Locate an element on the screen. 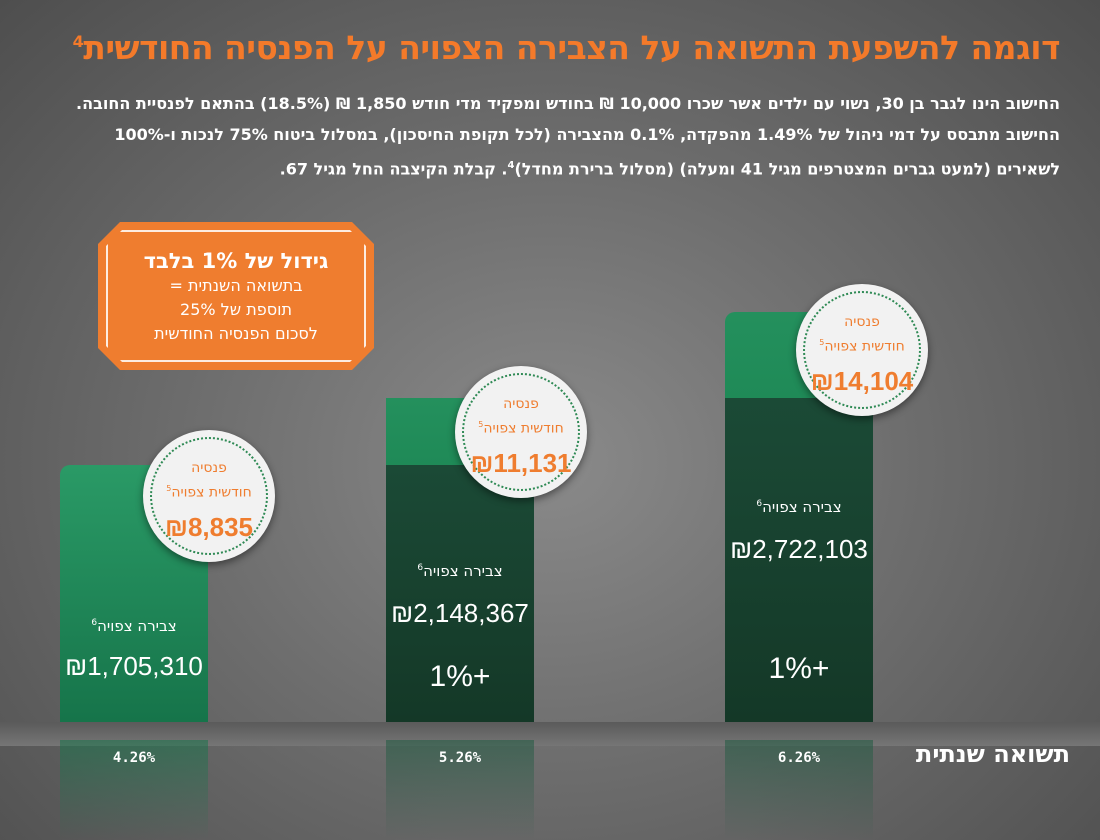  bar-1: צבירה צפויה6 ₪1,705,310 is located at coordinates (134, 593).